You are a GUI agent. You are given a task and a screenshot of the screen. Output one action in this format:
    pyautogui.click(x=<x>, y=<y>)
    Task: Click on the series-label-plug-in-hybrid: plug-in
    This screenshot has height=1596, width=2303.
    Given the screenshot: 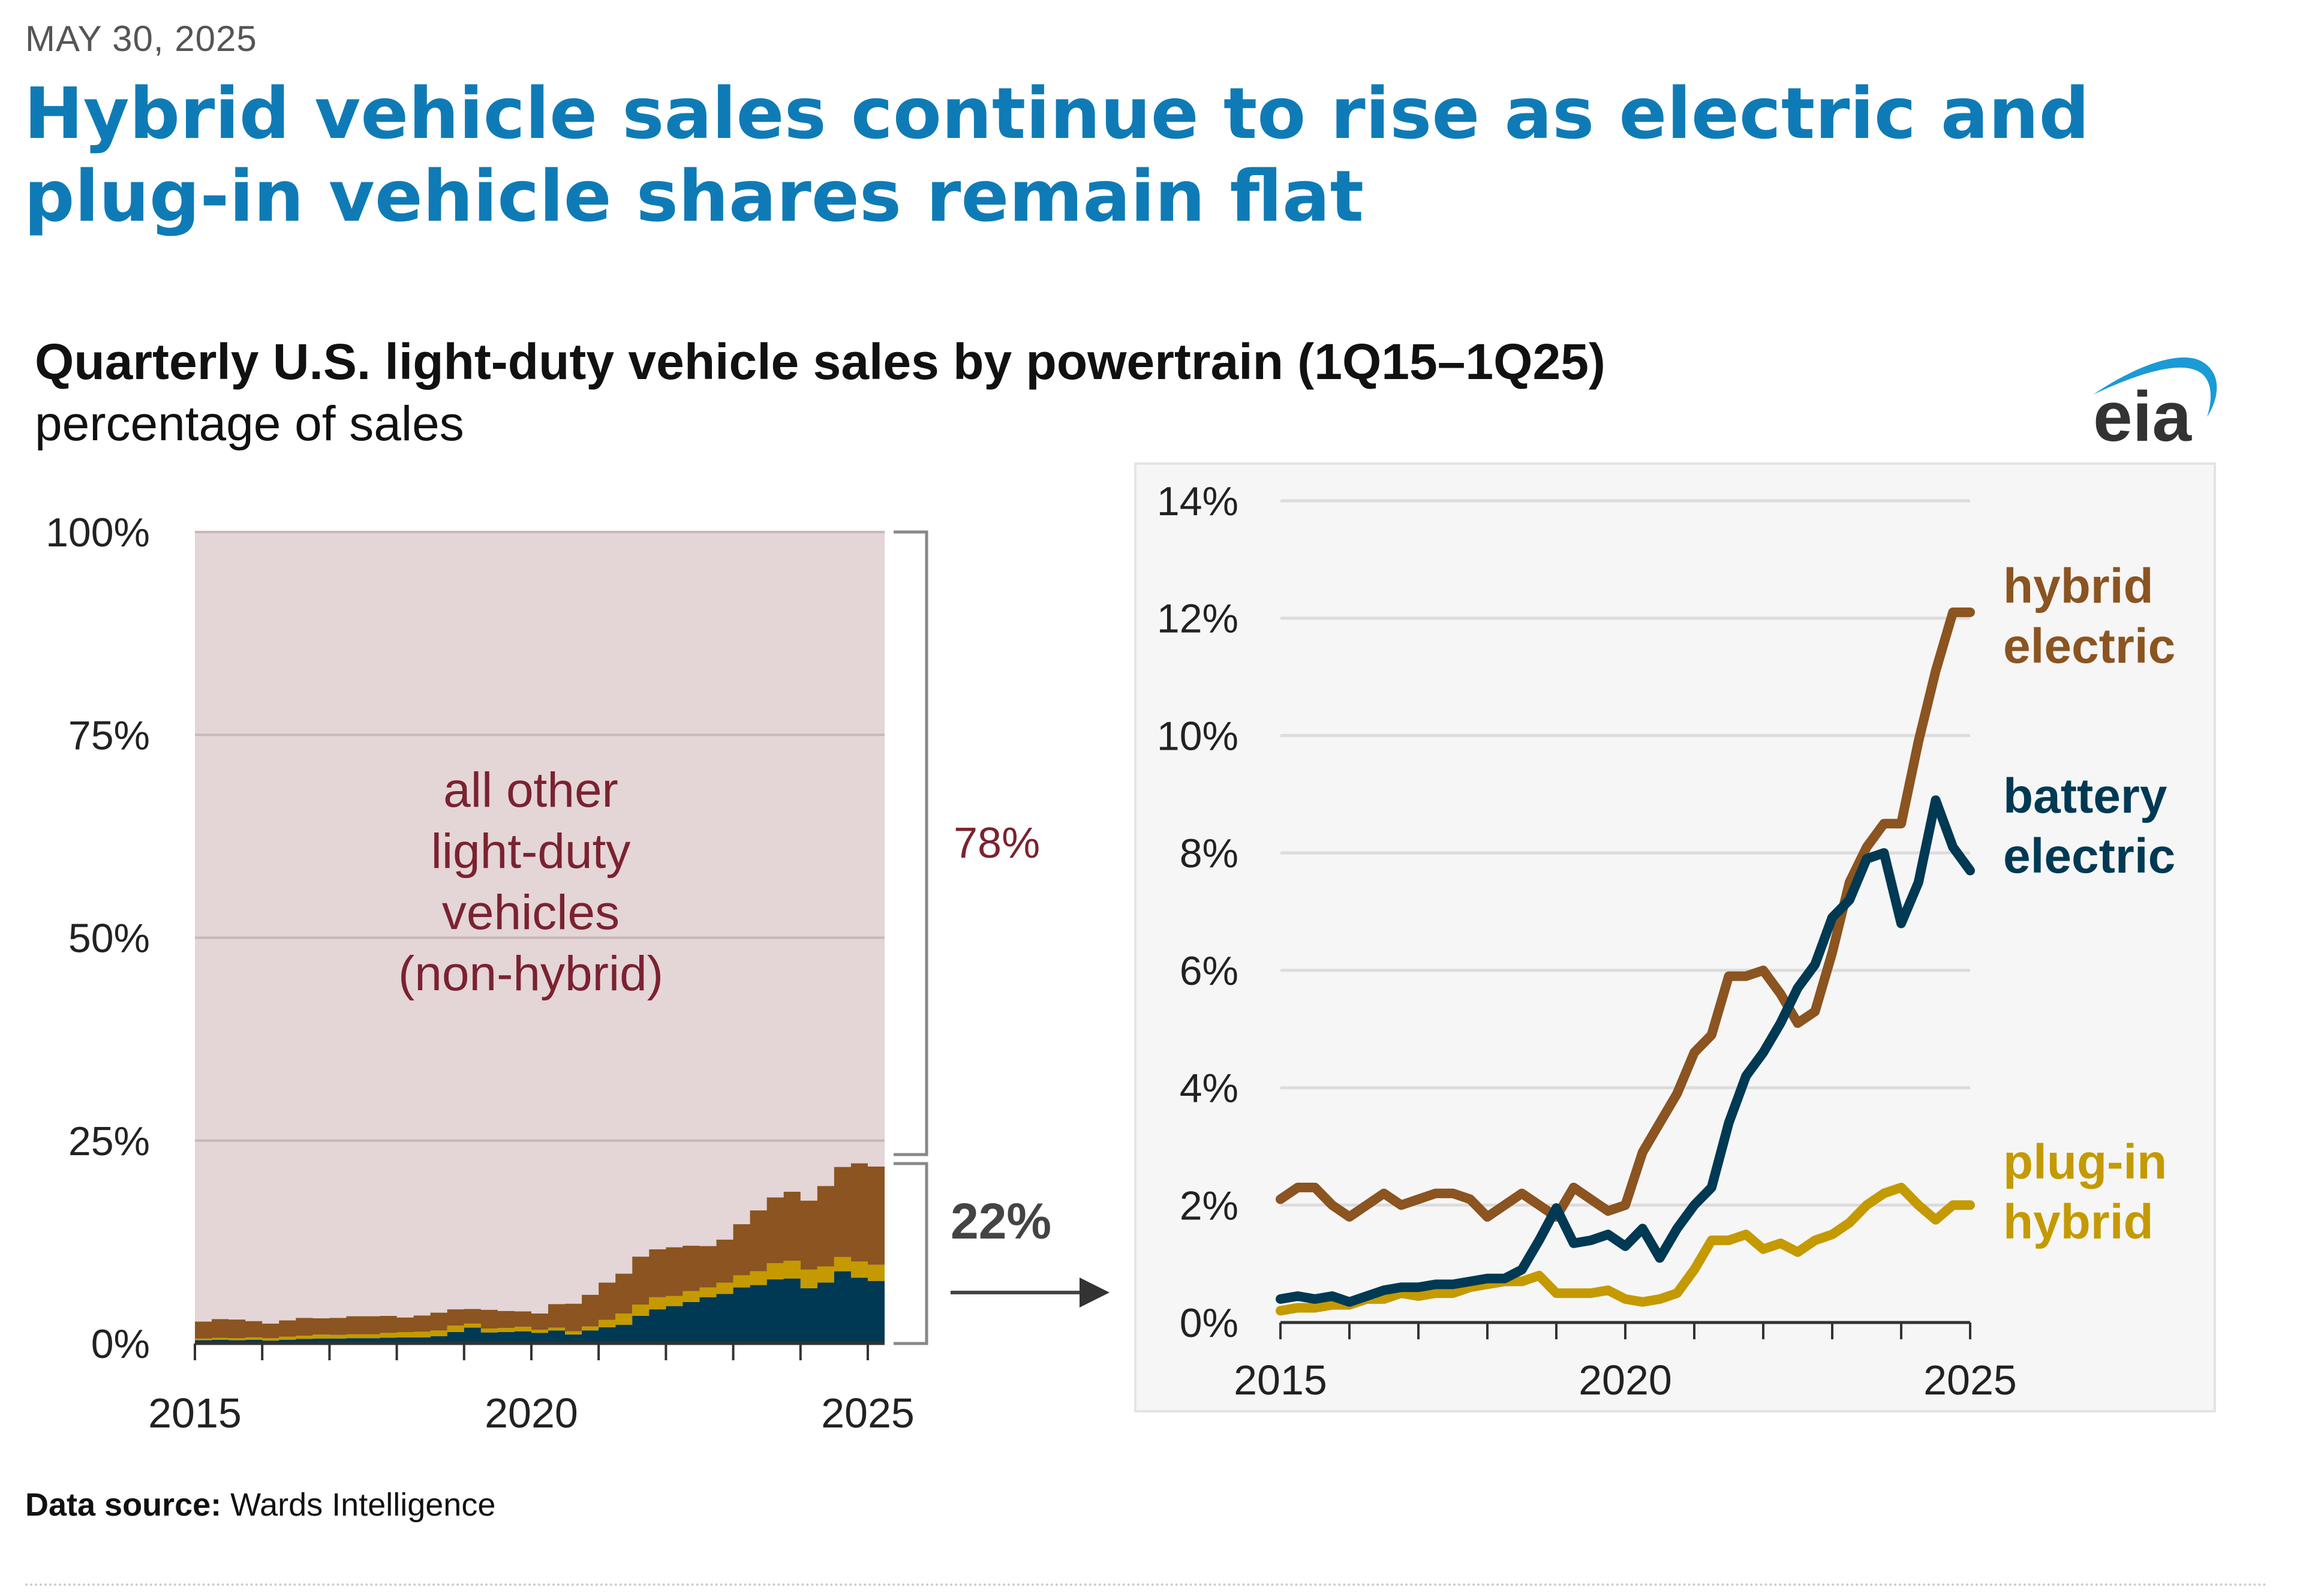 What is the action you would take?
    pyautogui.click(x=2085, y=1162)
    